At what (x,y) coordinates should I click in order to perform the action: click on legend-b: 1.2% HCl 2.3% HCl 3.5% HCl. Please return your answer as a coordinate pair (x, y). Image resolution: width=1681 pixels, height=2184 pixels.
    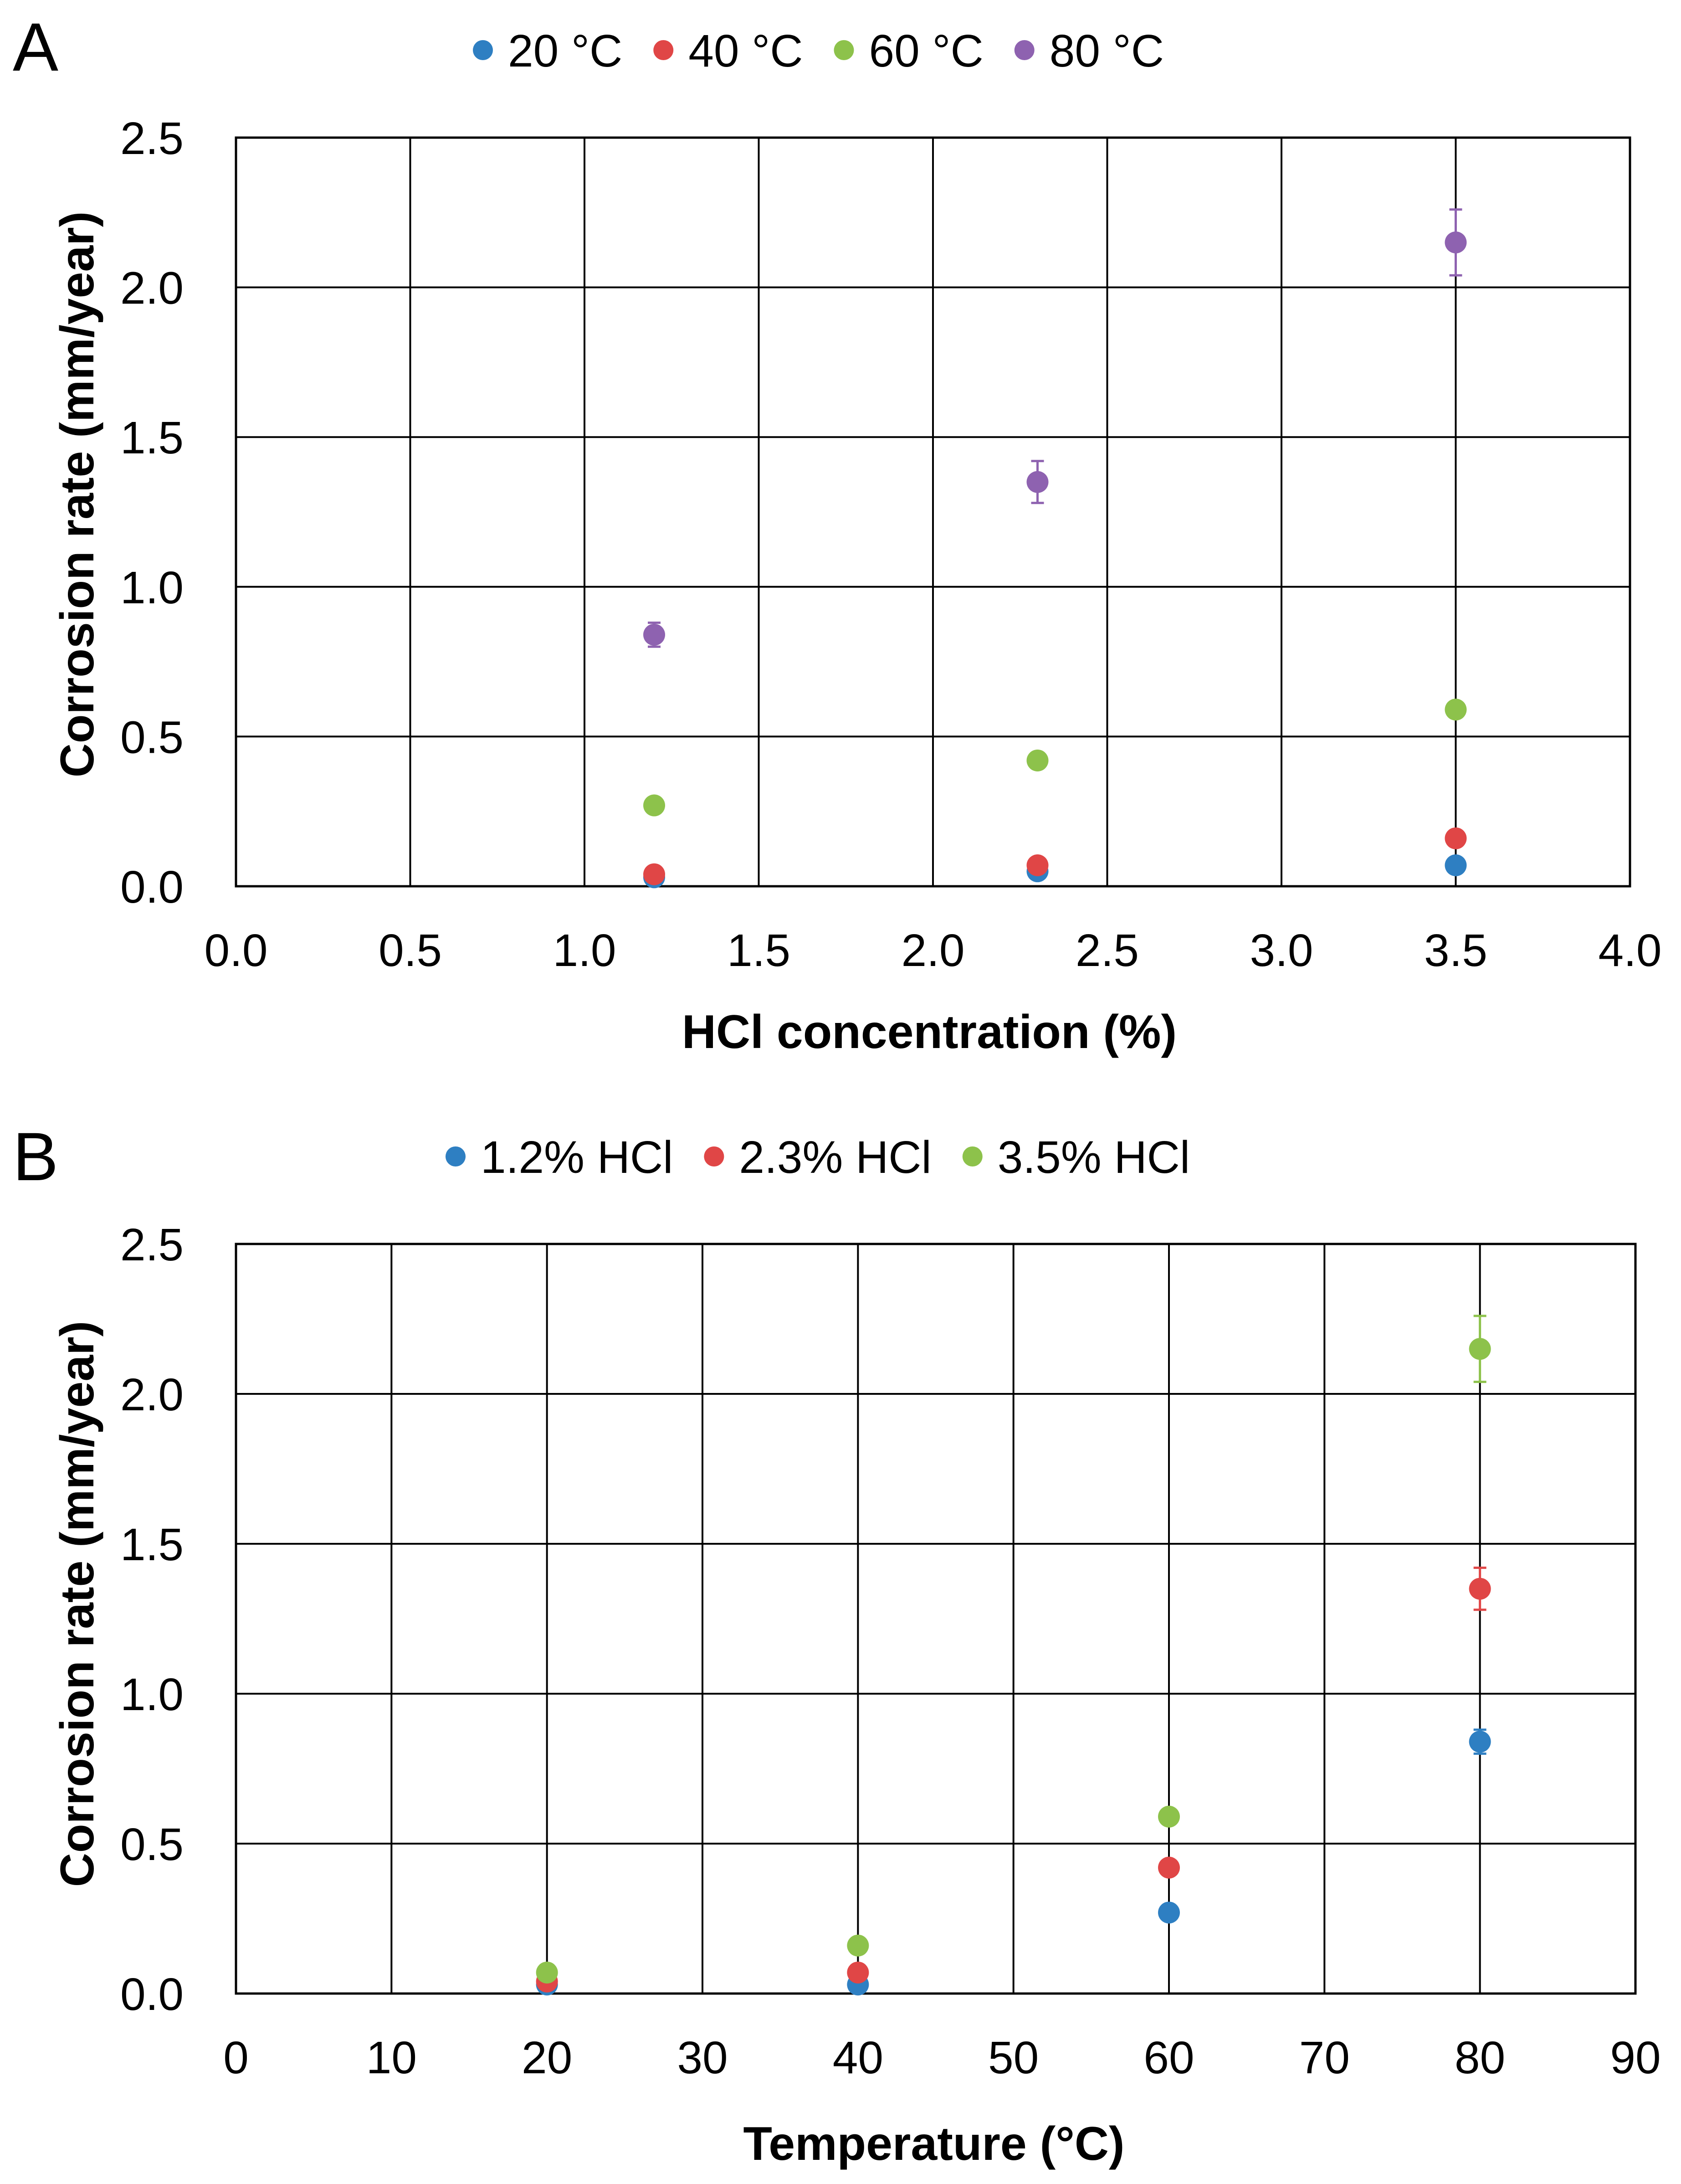
    Looking at the image, I should click on (818, 1157).